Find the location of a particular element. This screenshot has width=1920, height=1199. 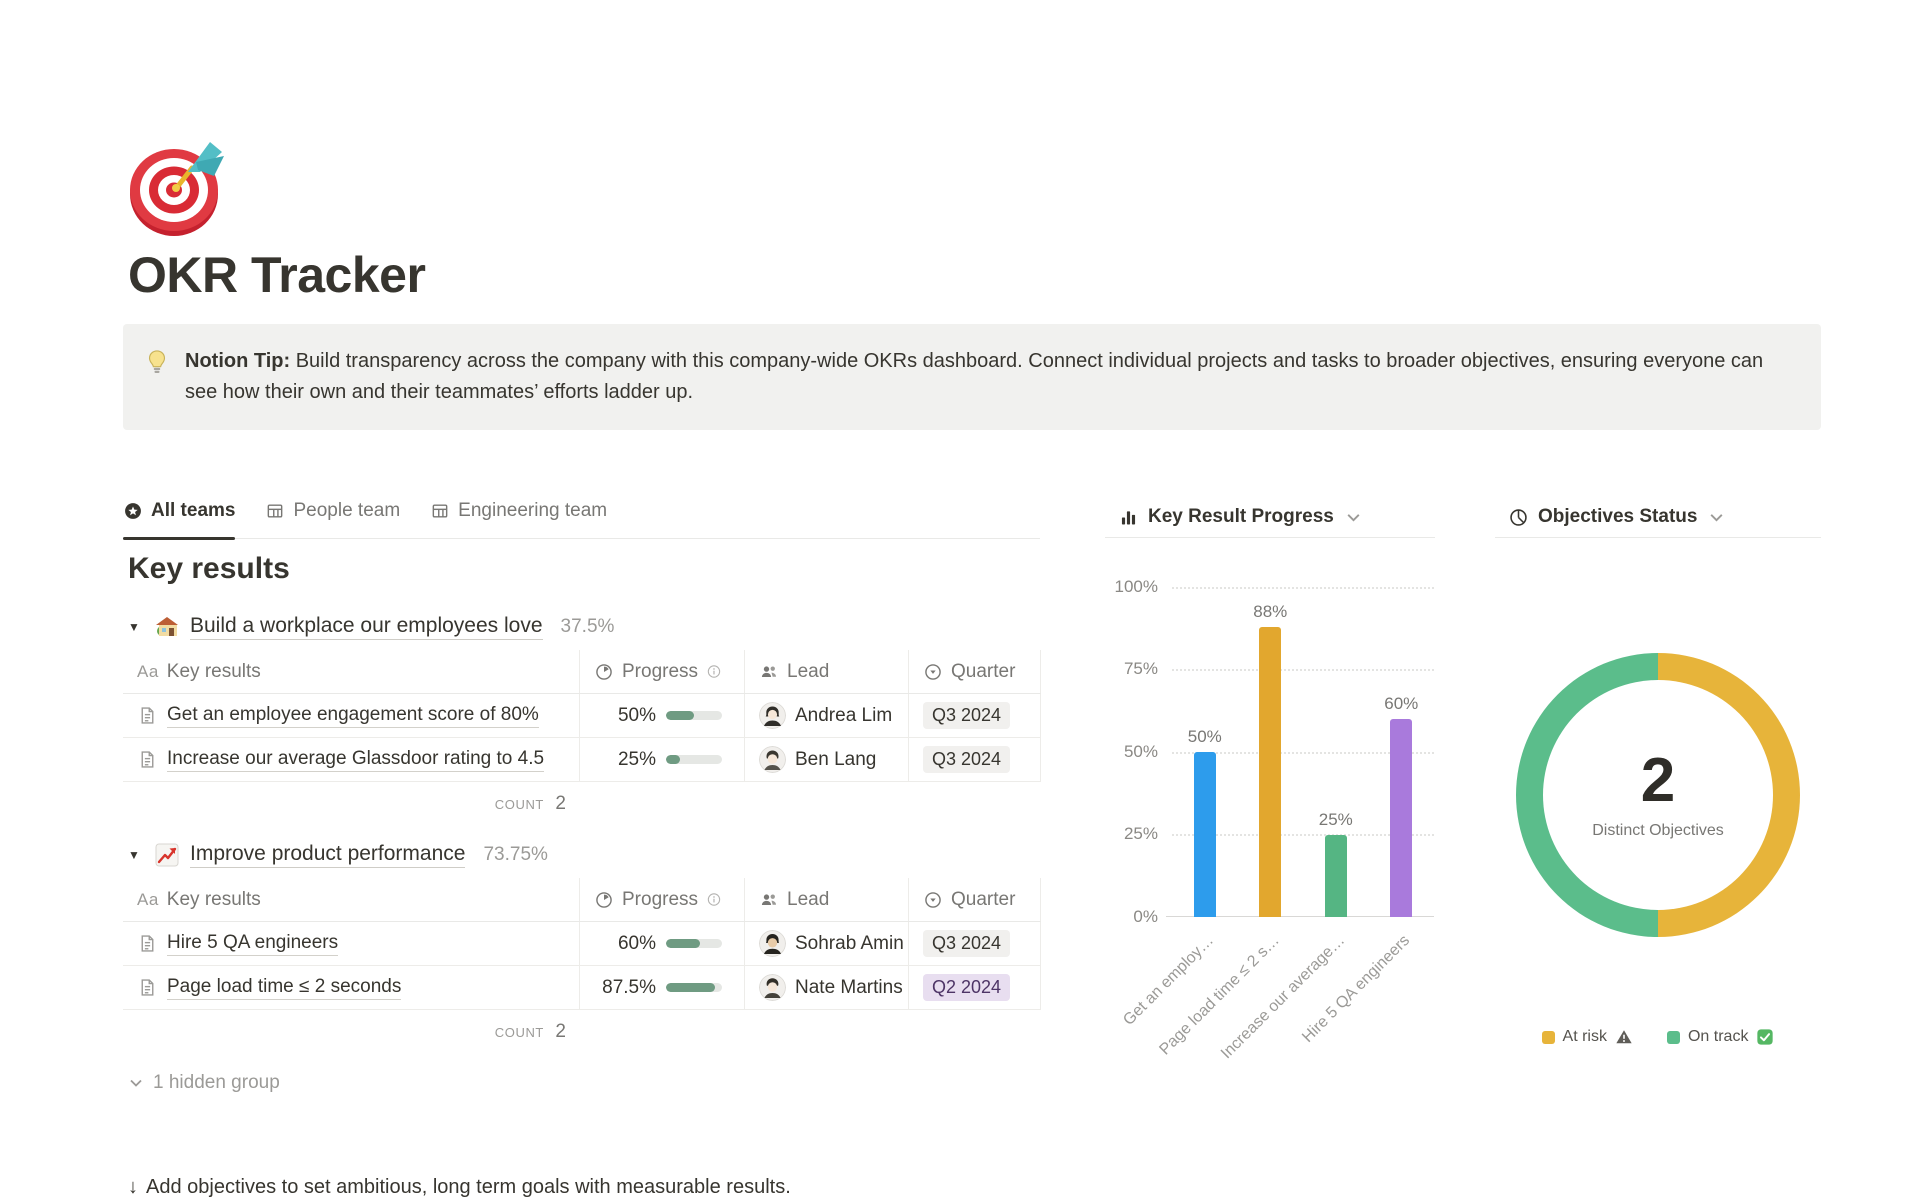

group-header-2: ▼ Improve product performance 73.75% is located at coordinates (338, 855).